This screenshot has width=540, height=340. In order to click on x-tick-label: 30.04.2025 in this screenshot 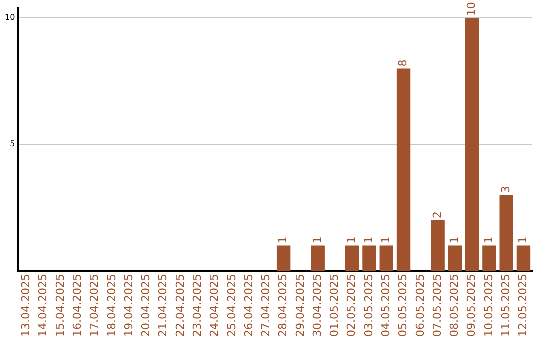, I will do `click(317, 306)`.